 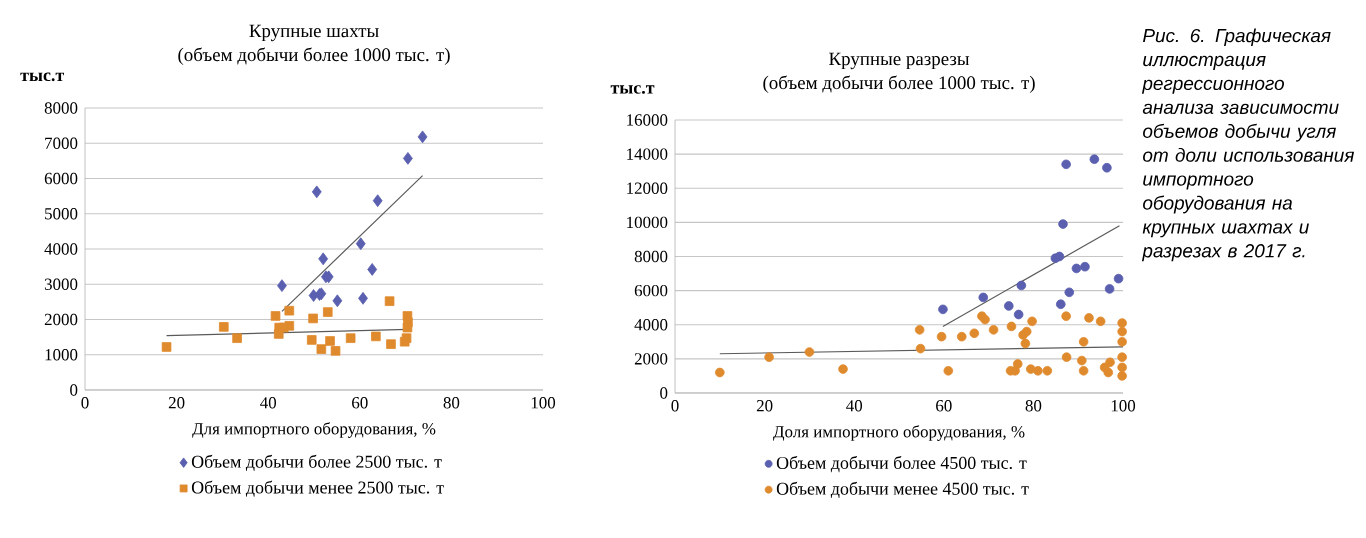 I want to click on x-axis-title: Для импортного оборудования, %, so click(x=314, y=430).